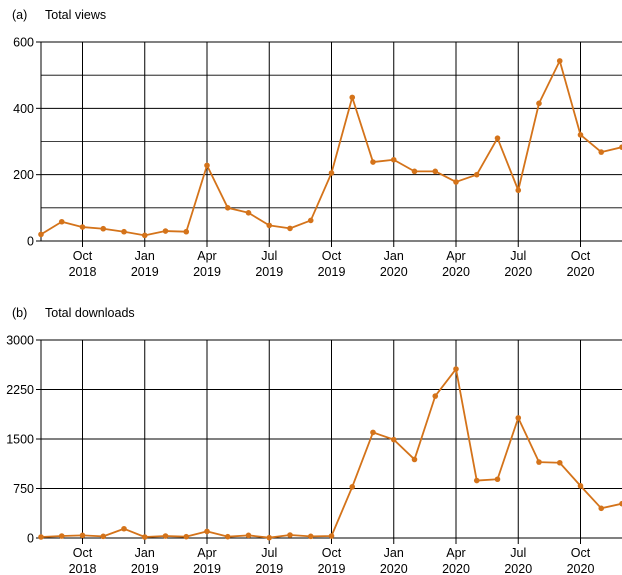  I want to click on chart-title: Total downloads, so click(90, 313).